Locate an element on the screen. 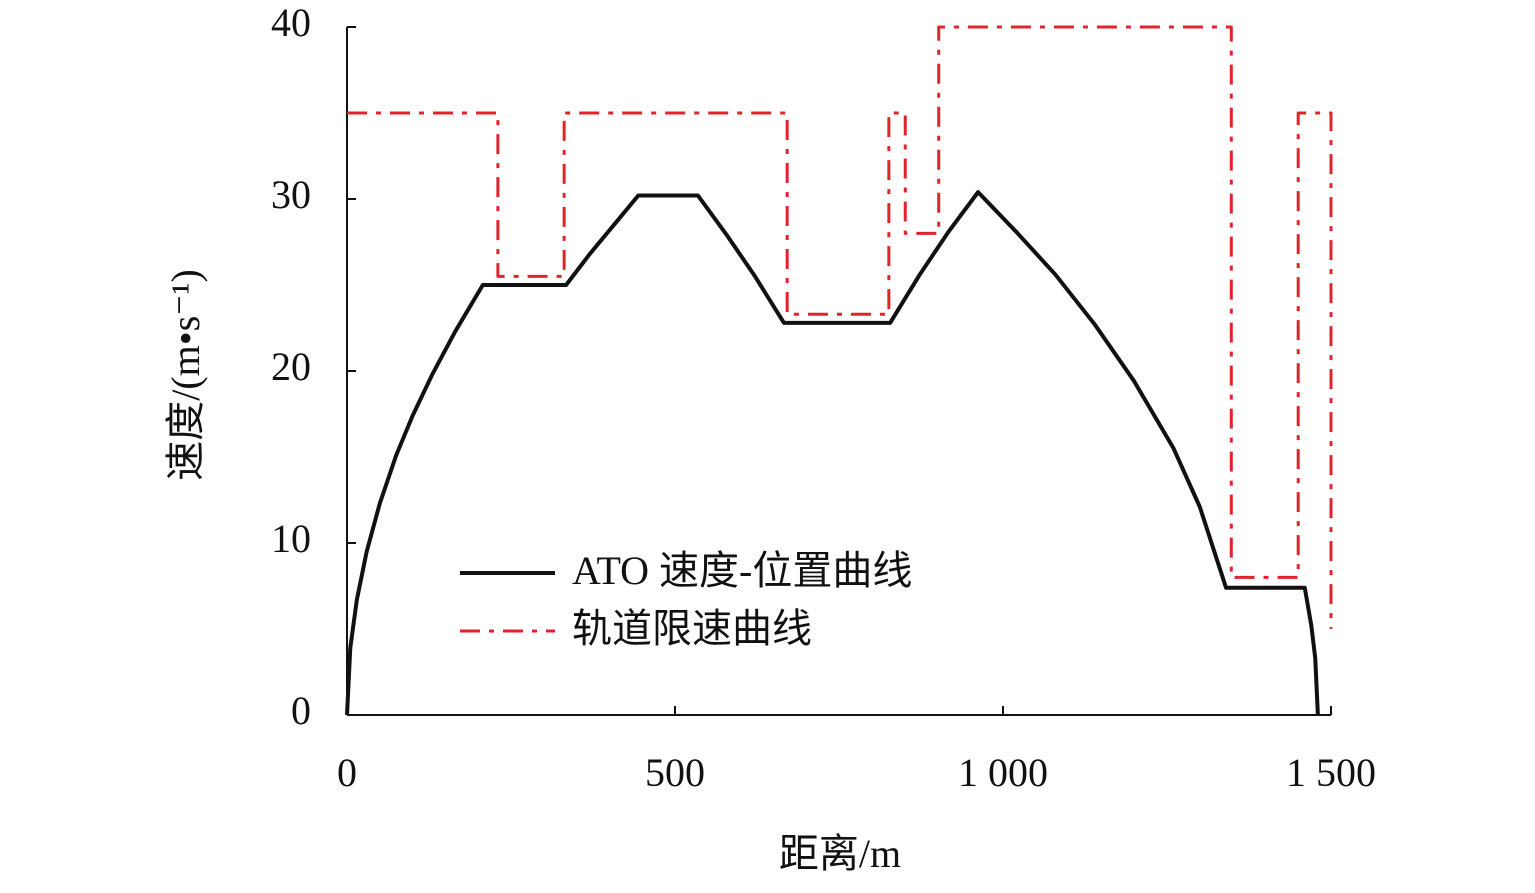 The width and height of the screenshot is (1535, 893). y-axis-label: 速度/(m•s⁻¹) is located at coordinates (185, 375).